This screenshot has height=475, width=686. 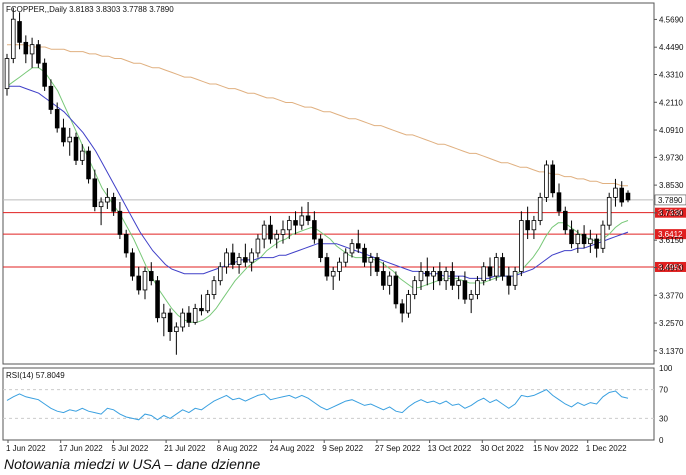 I want to click on date-tick-label: 9 Sep 2022, so click(x=342, y=448).